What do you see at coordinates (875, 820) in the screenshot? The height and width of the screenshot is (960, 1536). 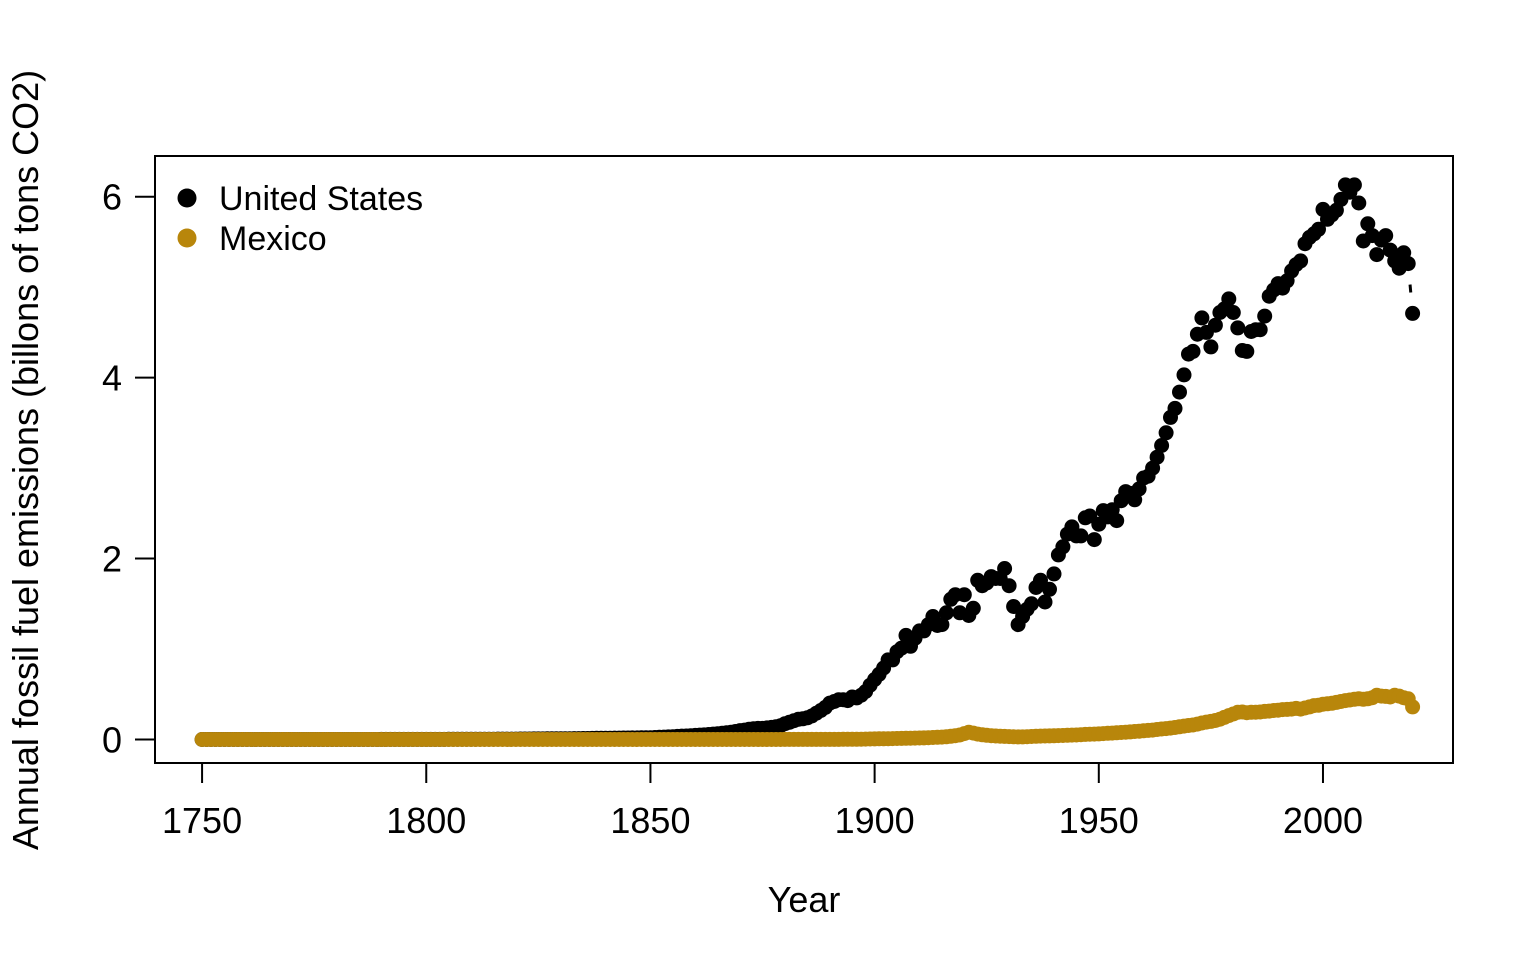 I see `x-tick-label: 1900` at bounding box center [875, 820].